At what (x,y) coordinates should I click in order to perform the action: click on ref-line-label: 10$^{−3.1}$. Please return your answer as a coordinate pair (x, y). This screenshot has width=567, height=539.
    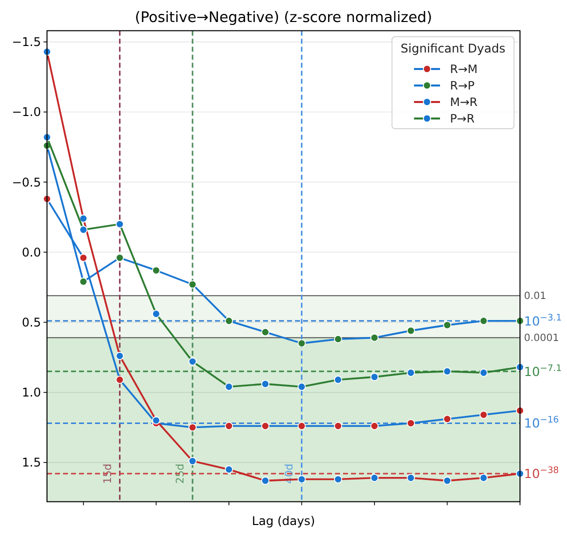
    Looking at the image, I should click on (543, 320).